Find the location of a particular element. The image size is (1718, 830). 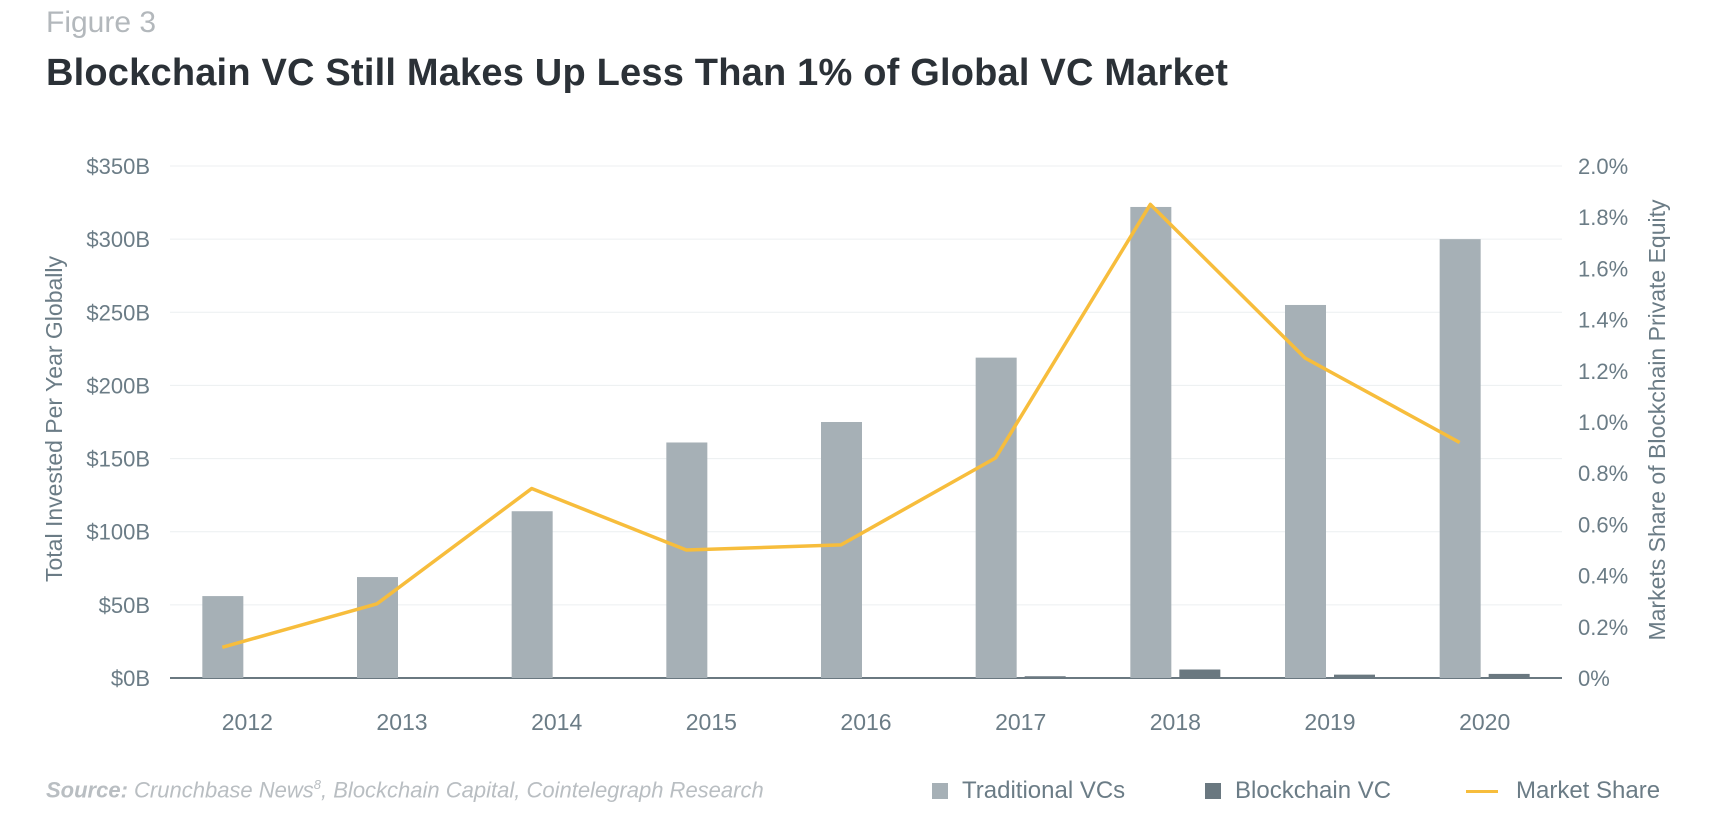

y-tick-label: $300B is located at coordinates (118, 239).